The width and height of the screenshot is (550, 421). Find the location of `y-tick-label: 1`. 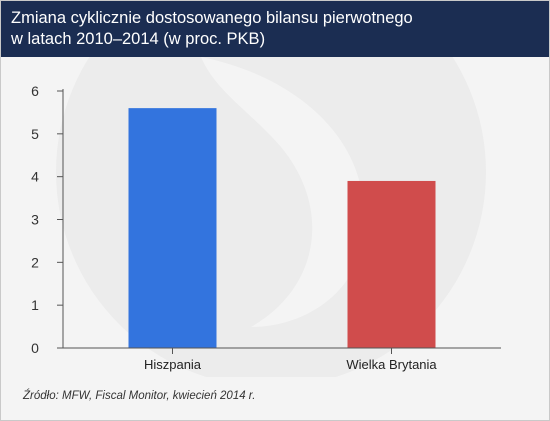

y-tick-label: 1 is located at coordinates (35, 305).